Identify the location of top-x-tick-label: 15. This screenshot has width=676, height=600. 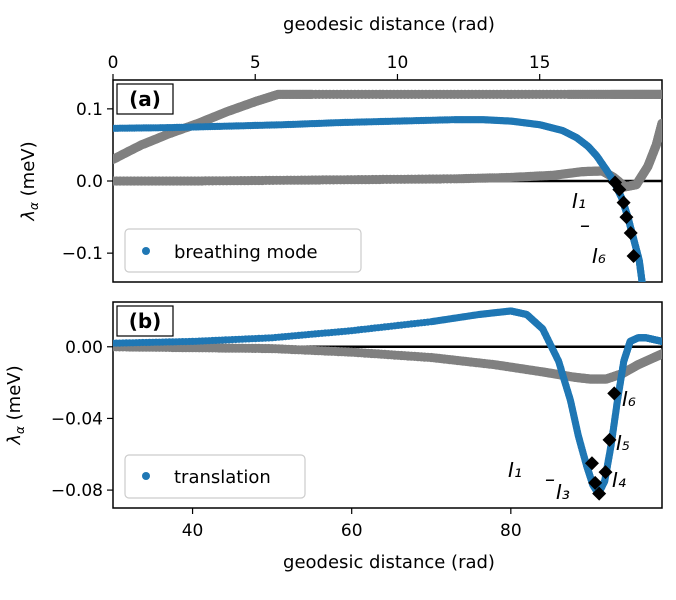
(540, 63).